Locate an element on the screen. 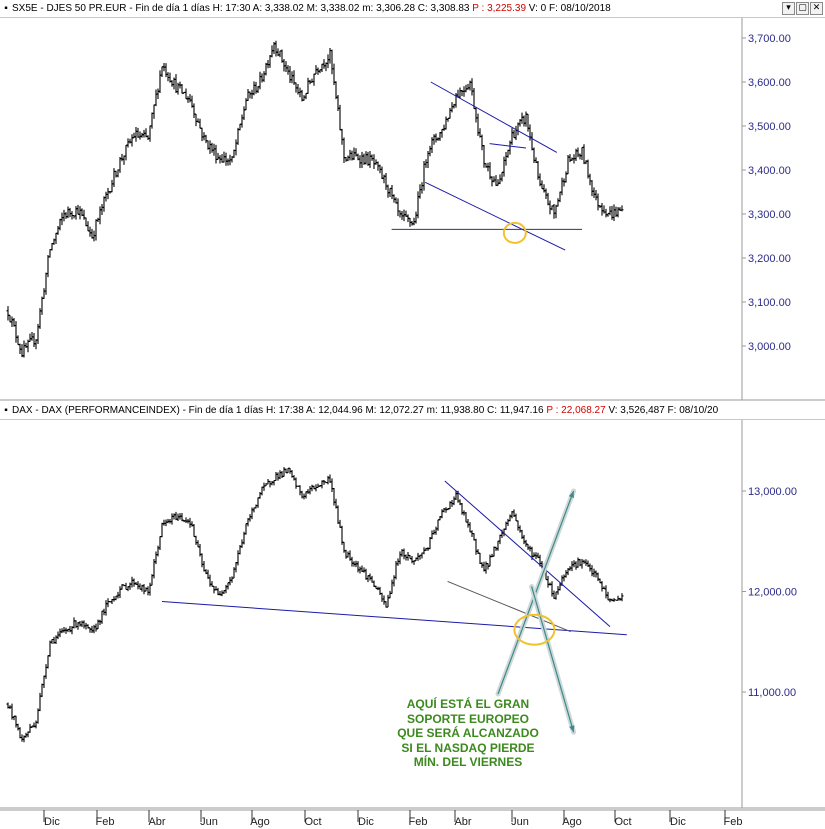  time-axis-label: Oct is located at coordinates (312, 822).